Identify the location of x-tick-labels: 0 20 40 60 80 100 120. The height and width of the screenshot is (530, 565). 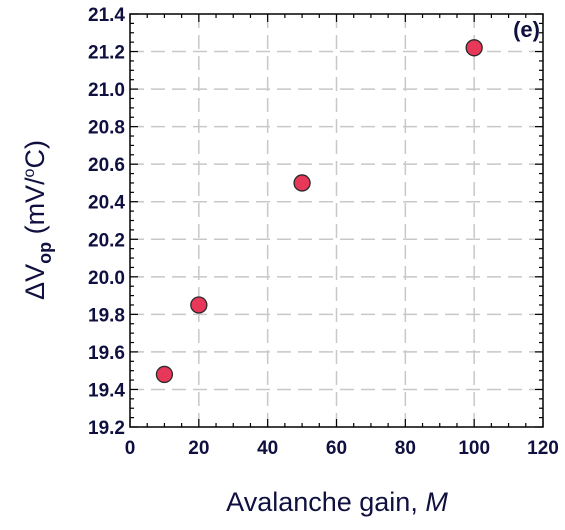
(342, 448).